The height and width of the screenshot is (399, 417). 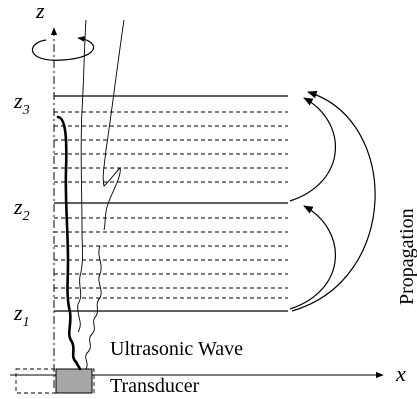 What do you see at coordinates (26, 216) in the screenshot?
I see `z2-label-sub: 2` at bounding box center [26, 216].